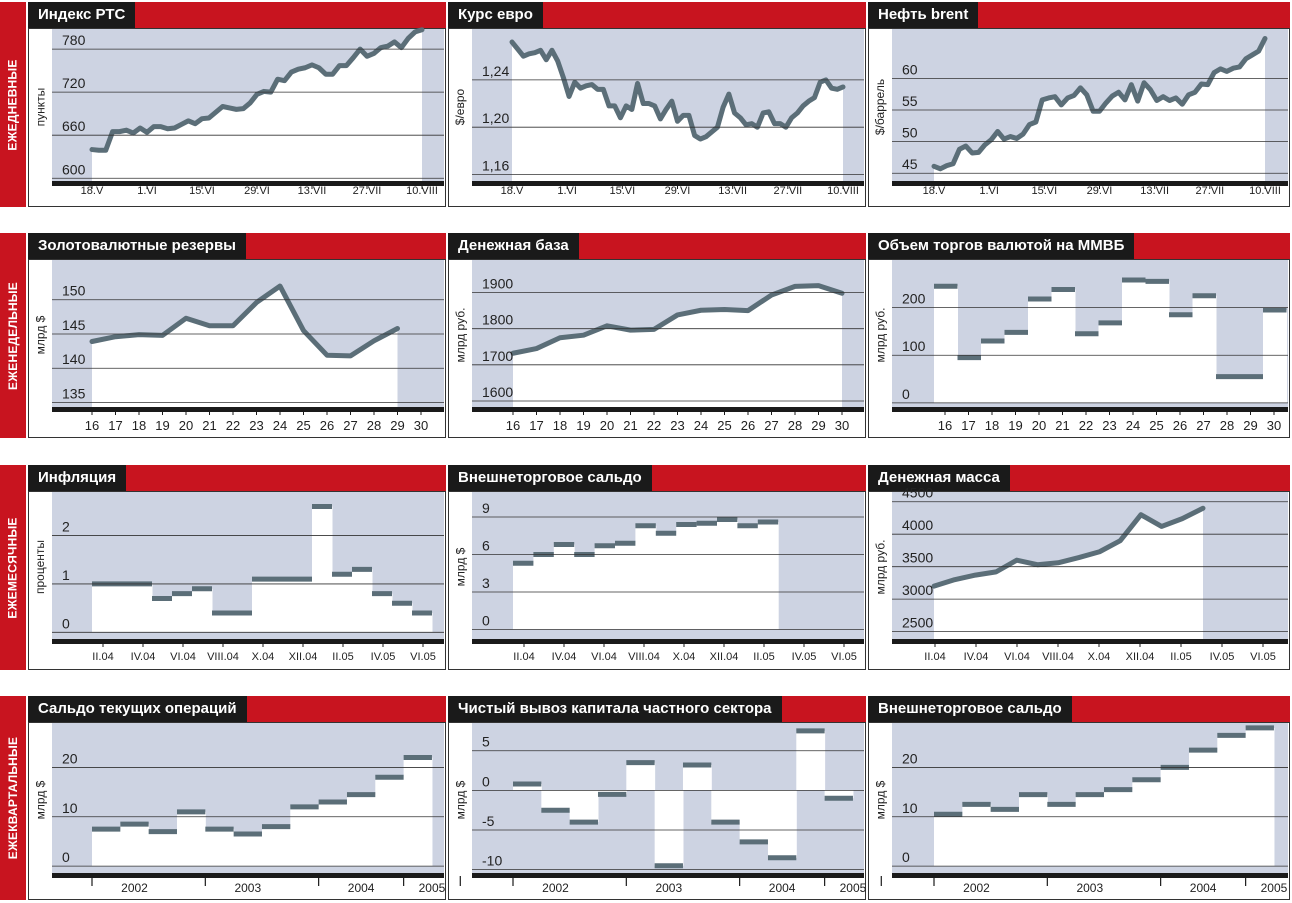 This screenshot has height=903, width=1292. What do you see at coordinates (917, 623) in the screenshot?
I see `y-tick-label: 2500` at bounding box center [917, 623].